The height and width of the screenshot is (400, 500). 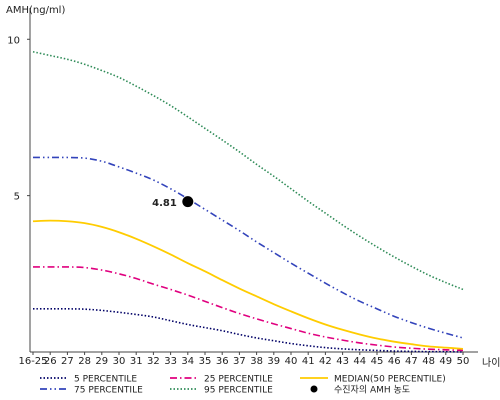 What do you see at coordinates (359, 361) in the screenshot?
I see `x-tick-label-44: 44` at bounding box center [359, 361].